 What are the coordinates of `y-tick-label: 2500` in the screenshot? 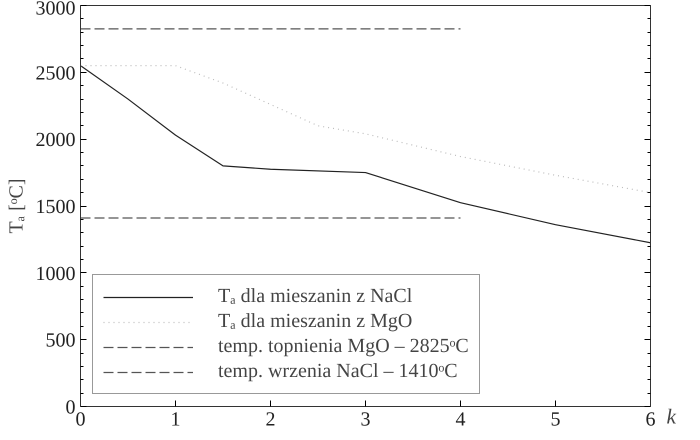 It's located at (56, 73).